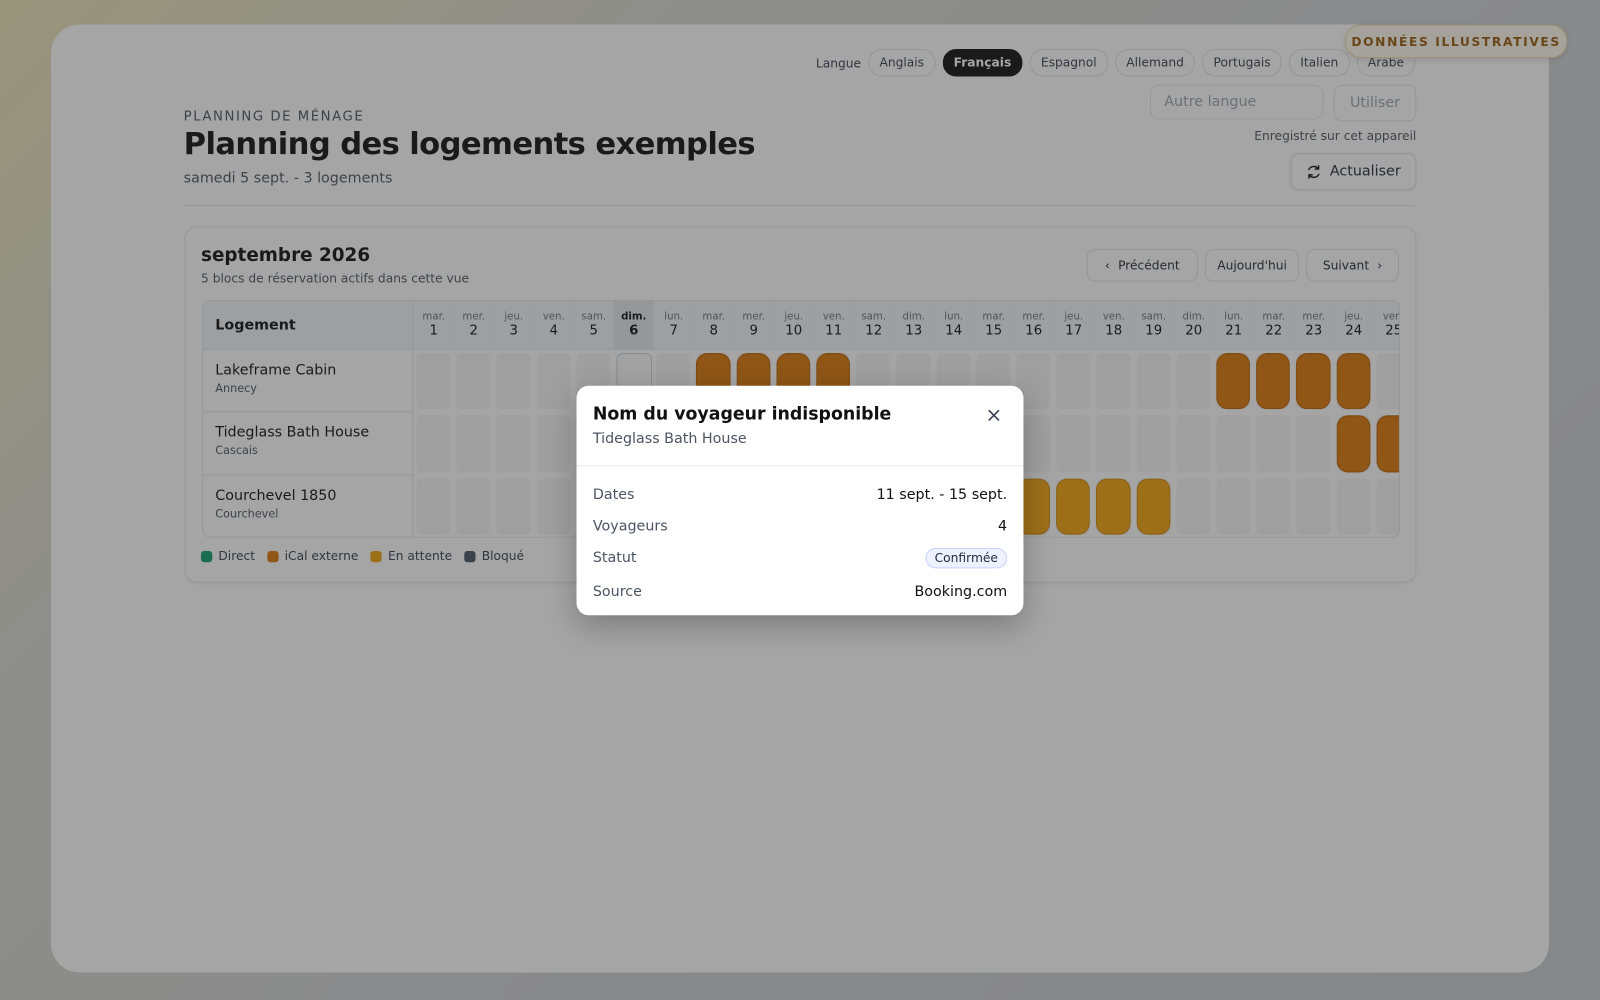  Describe the element at coordinates (942, 495) in the screenshot. I see `detail-value: 11 sept. - 15 sept.` at that location.